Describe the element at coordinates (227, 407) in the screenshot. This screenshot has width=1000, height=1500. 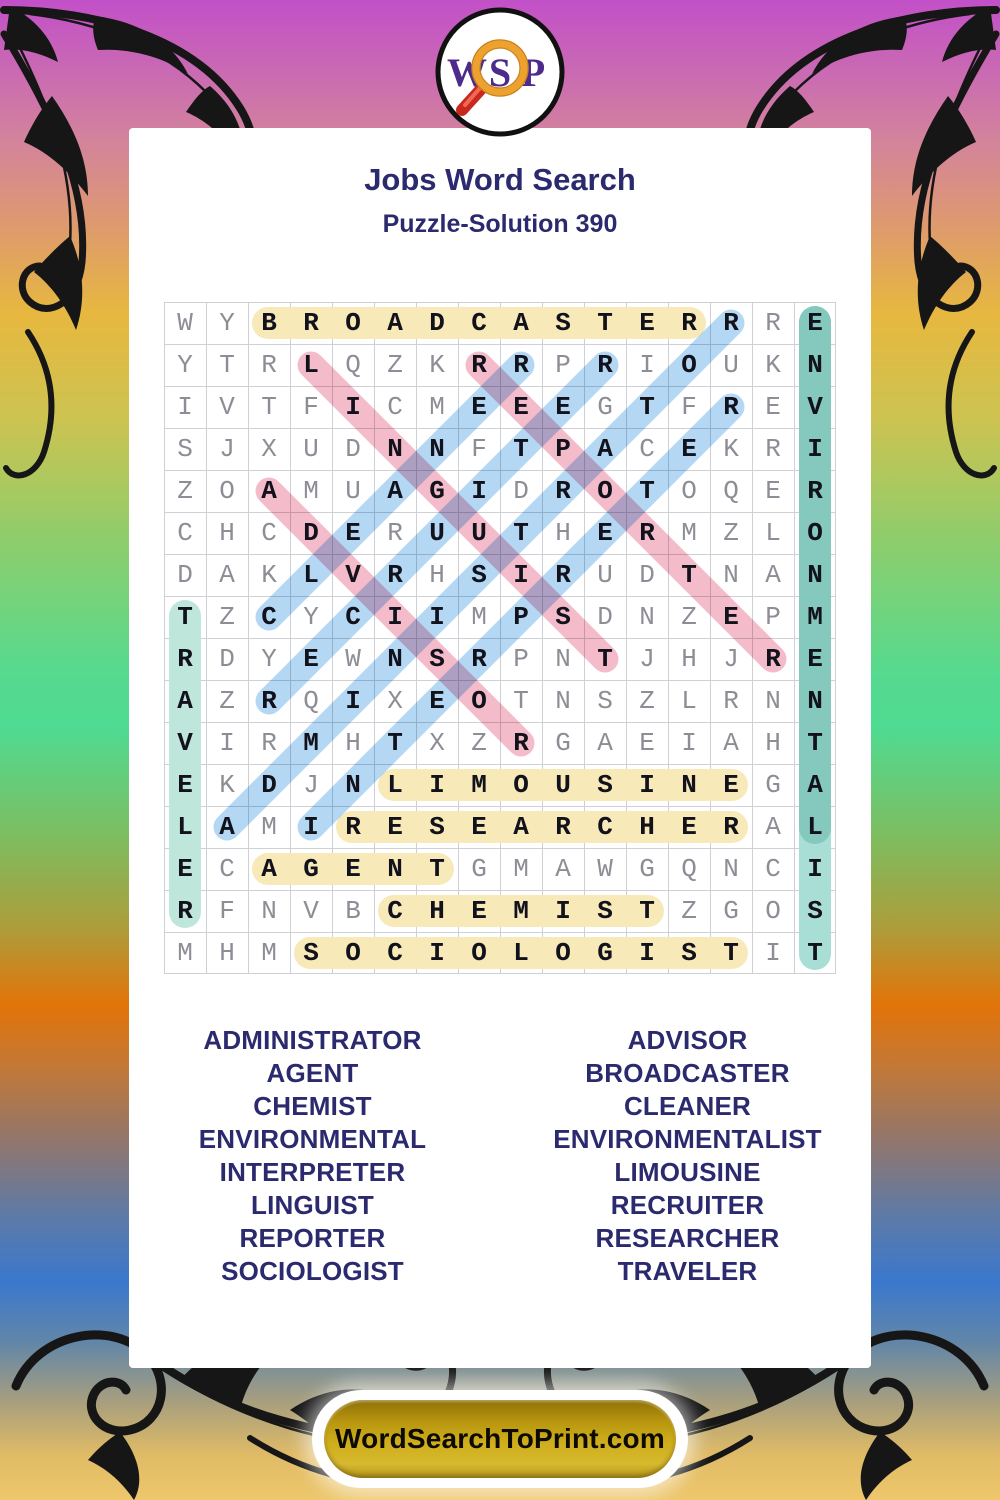
I see `grid-cell-letter: V` at that location.